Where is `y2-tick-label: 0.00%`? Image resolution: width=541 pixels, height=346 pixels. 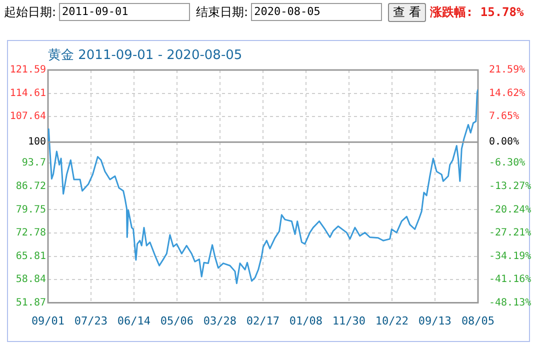 y2-tick-label: 0.00% is located at coordinates (504, 142).